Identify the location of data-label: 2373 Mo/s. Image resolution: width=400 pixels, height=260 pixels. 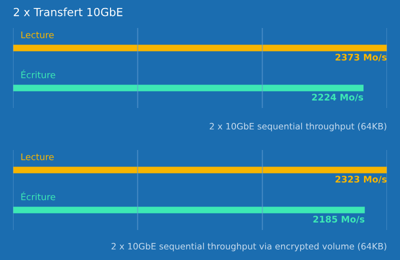
(361, 58).